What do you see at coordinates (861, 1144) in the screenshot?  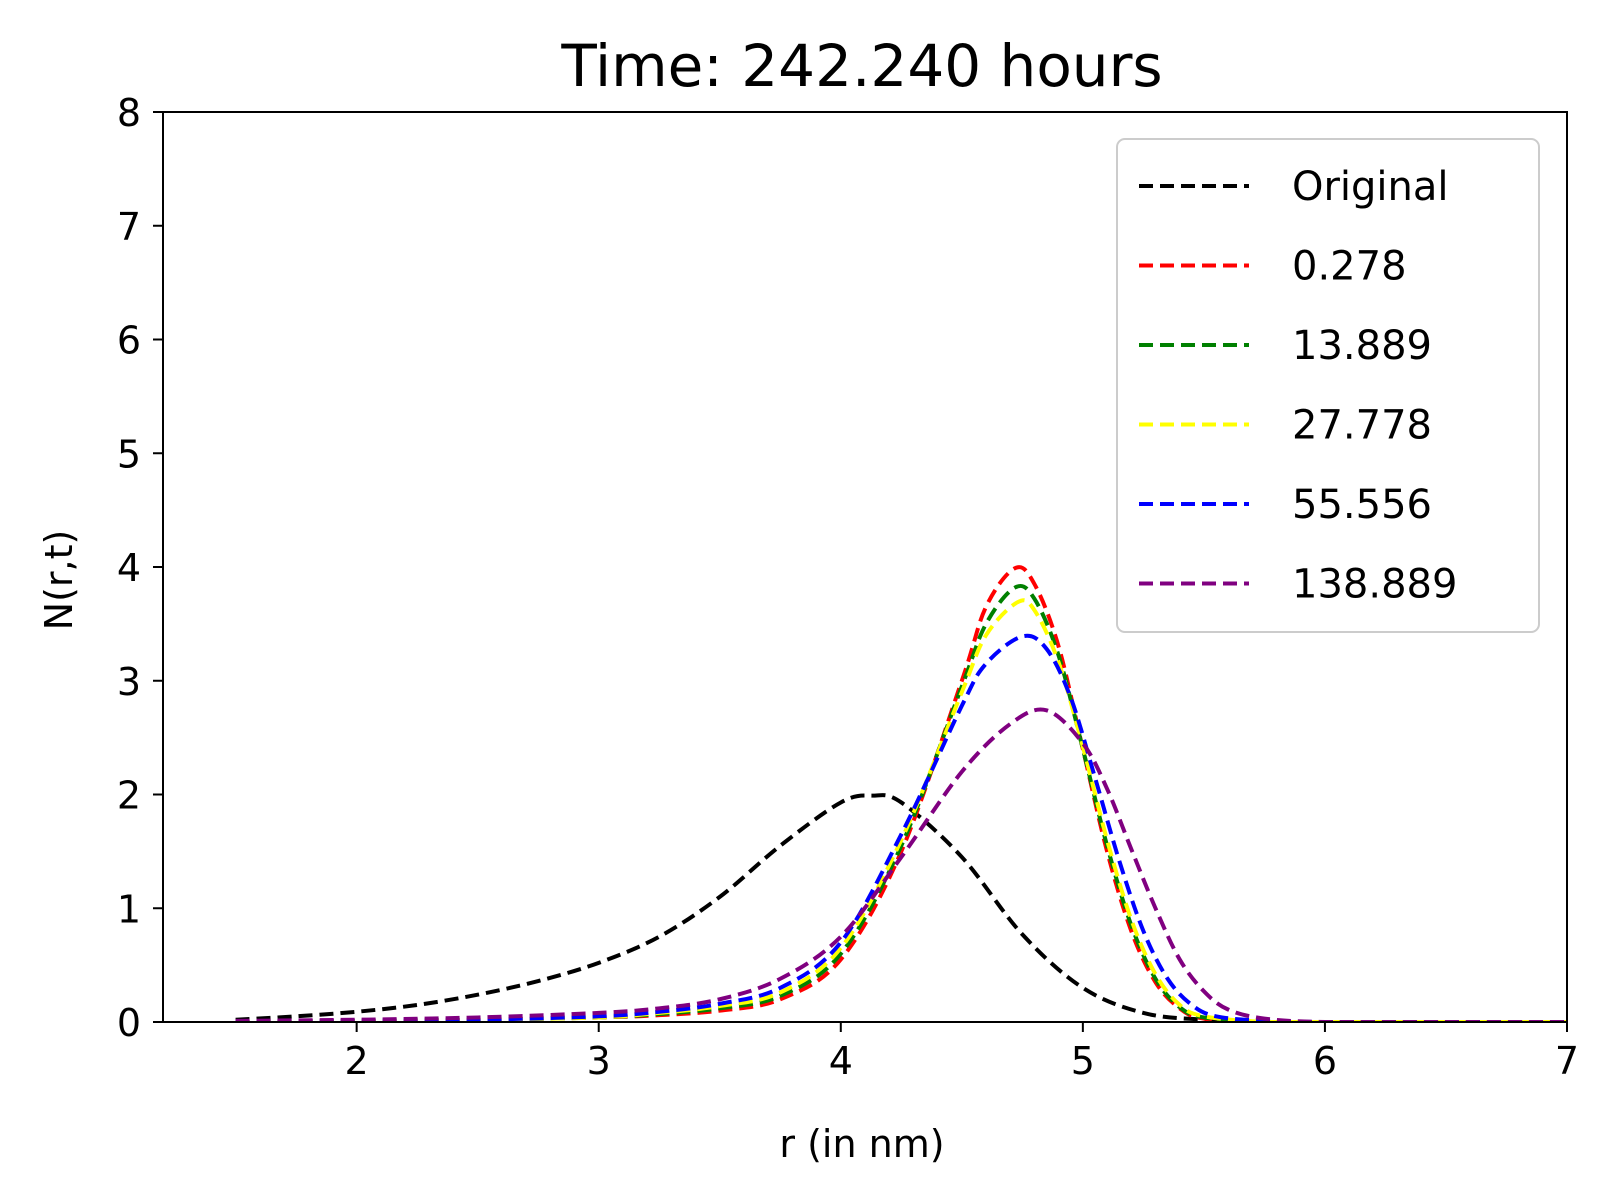 I see `x-axis-label: r (in nm)` at bounding box center [861, 1144].